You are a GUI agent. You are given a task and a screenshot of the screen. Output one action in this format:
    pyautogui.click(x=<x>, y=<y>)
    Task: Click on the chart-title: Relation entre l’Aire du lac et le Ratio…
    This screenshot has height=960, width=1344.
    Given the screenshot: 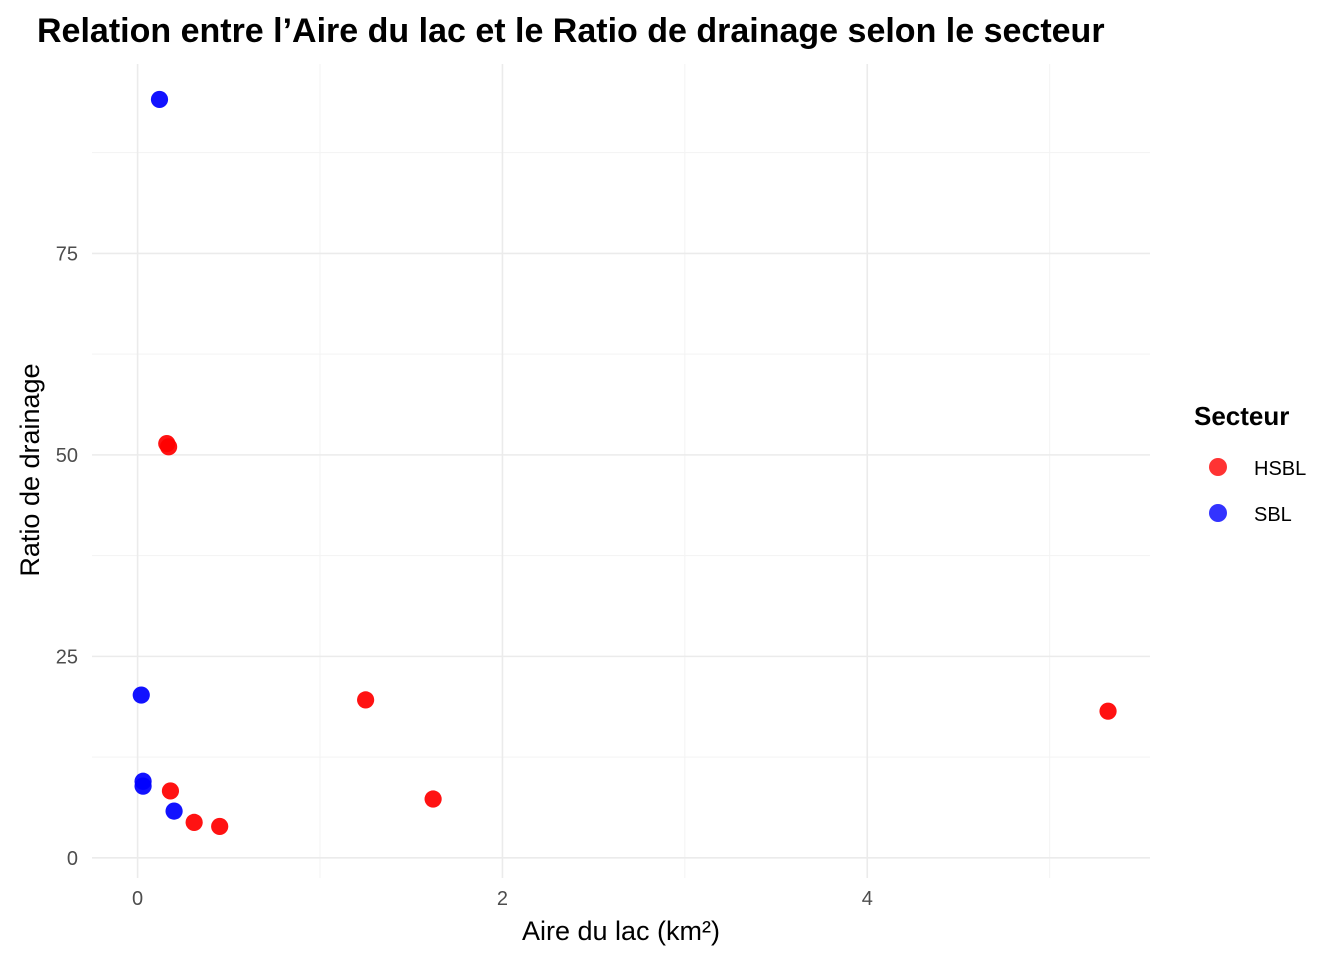 What is the action you would take?
    pyautogui.click(x=571, y=31)
    